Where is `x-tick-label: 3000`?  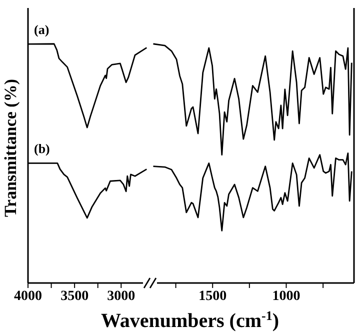
x-tick-label: 3000 is located at coordinates (121, 296).